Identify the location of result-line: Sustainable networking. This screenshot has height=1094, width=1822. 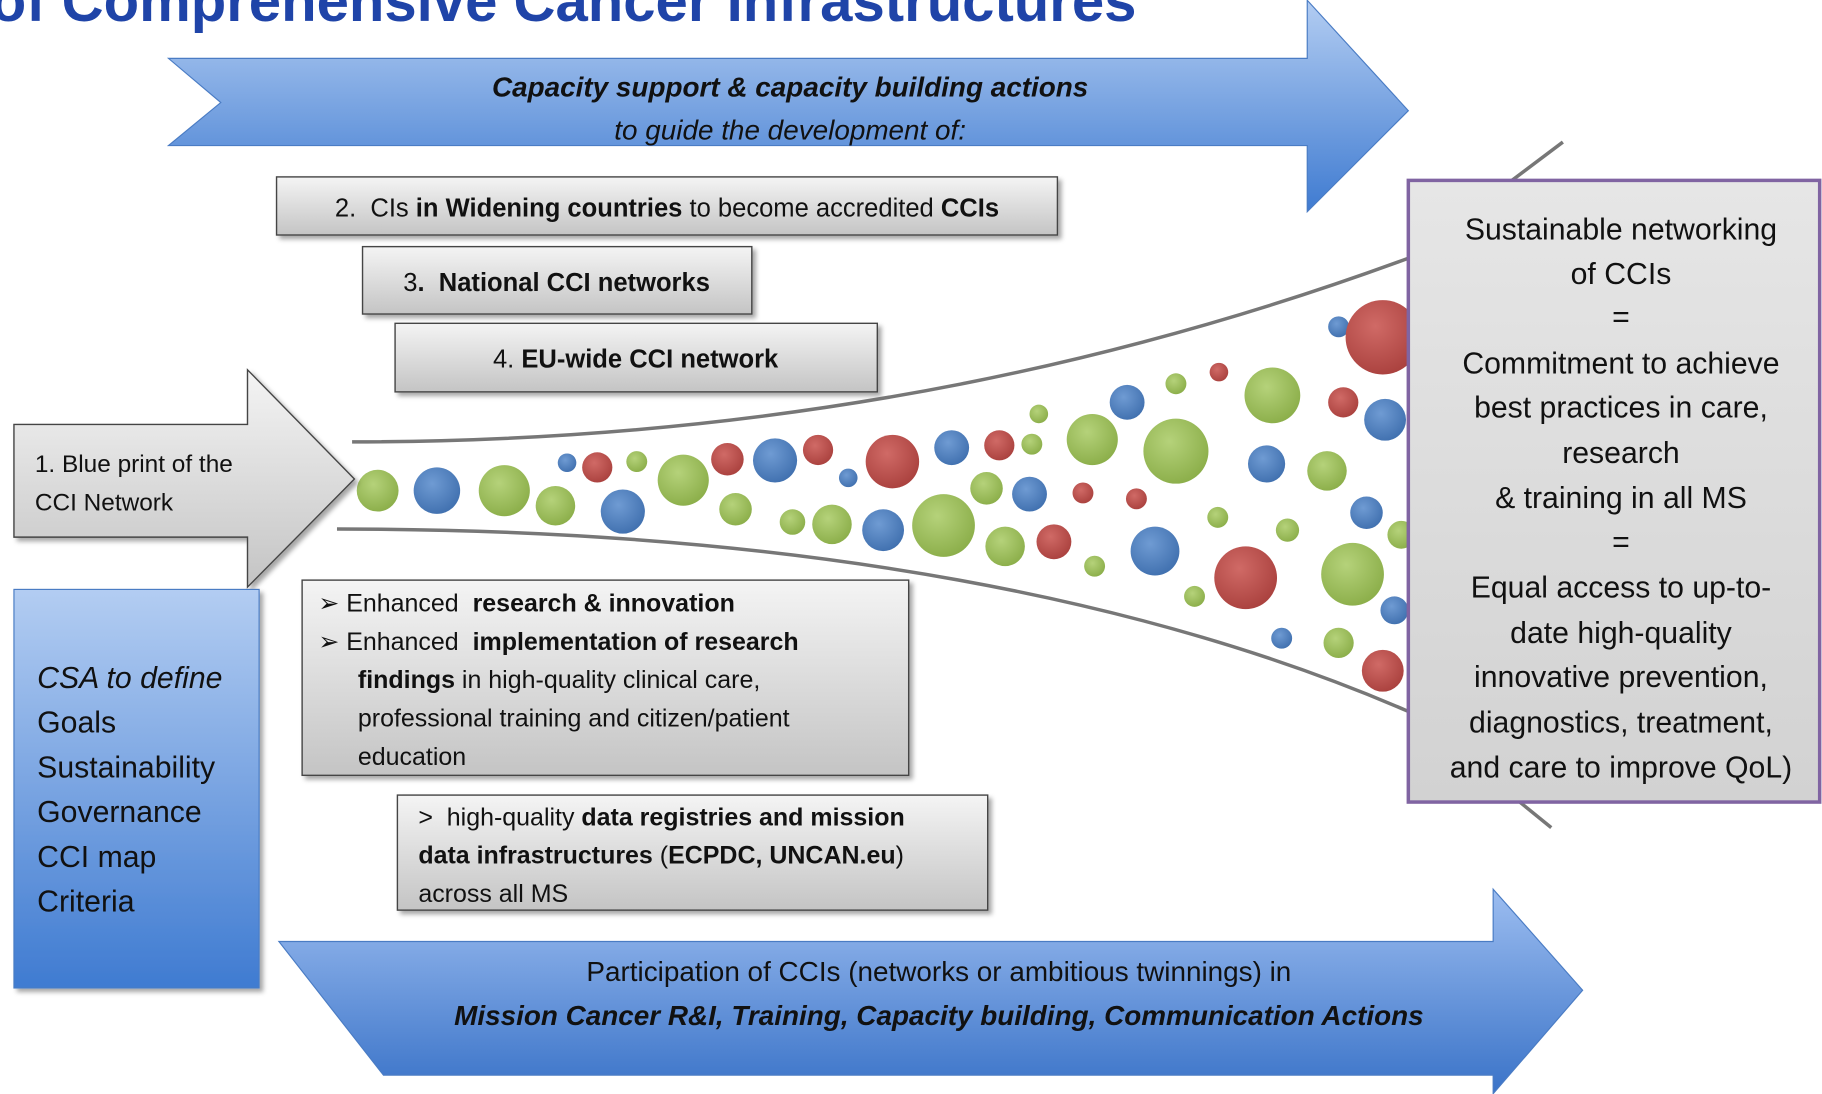
(1621, 230).